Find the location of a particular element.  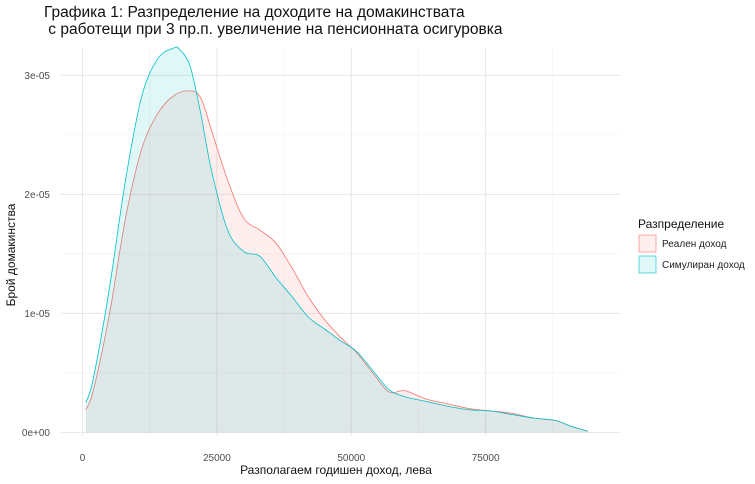

y-tick-label: 0e+00 is located at coordinates (36, 433).